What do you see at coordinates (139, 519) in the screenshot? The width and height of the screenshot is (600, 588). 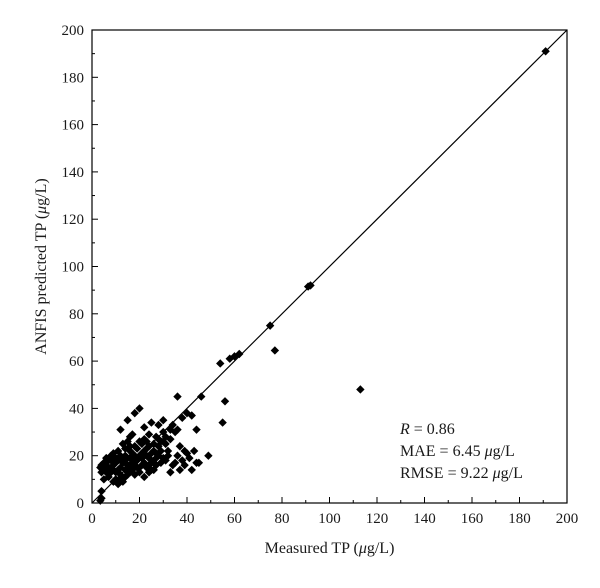 I see `x-tick-label: 20` at bounding box center [139, 519].